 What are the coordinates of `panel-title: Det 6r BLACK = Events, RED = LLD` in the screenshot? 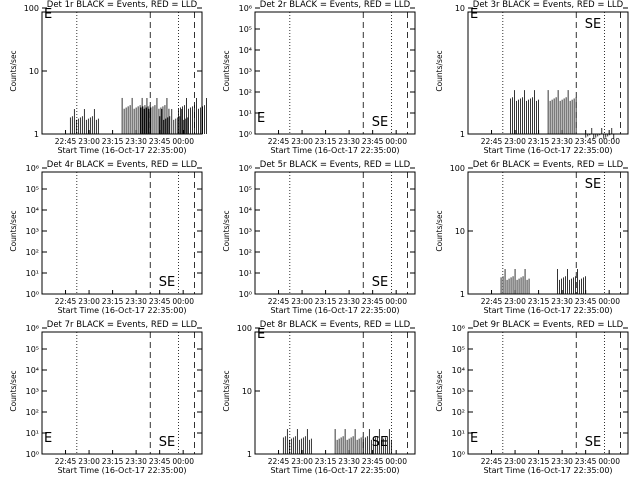 It's located at (548, 165).